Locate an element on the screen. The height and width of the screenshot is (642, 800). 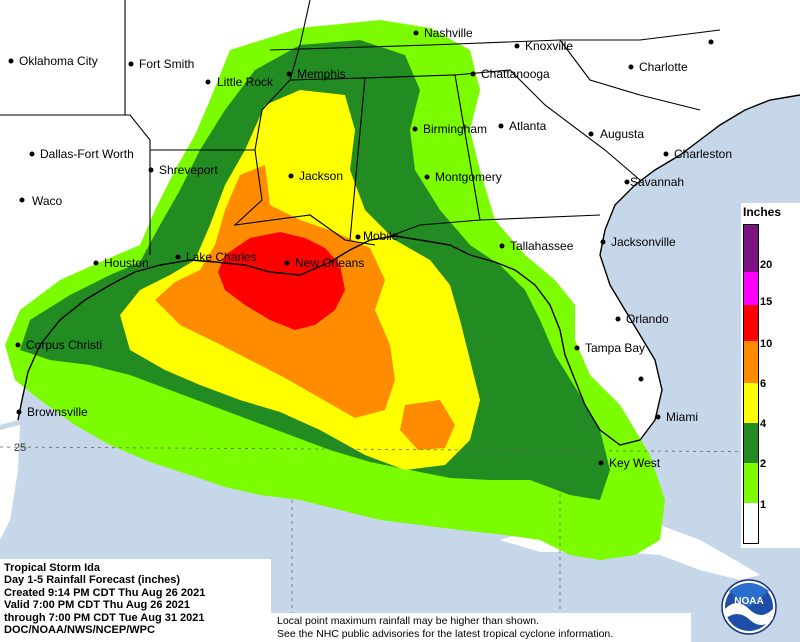
legend-tick-1: 1 is located at coordinates (763, 505).